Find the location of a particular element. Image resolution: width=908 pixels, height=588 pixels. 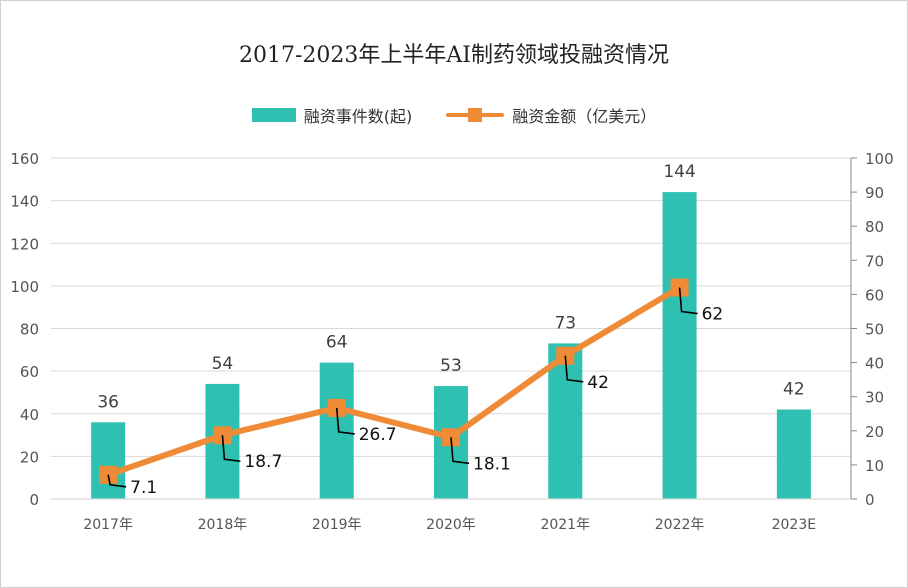

bar-value-label: 36 is located at coordinates (108, 402).